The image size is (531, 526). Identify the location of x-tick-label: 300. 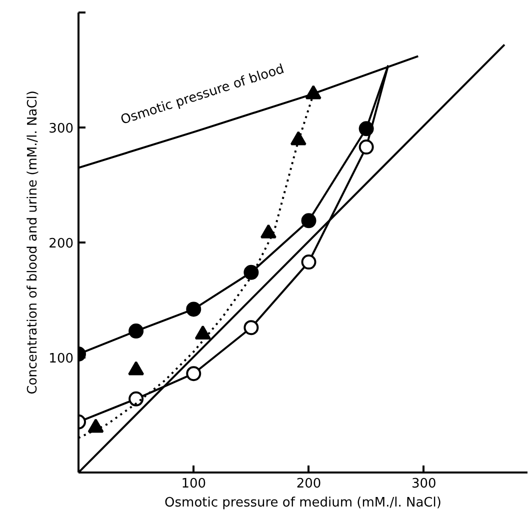
(423, 484).